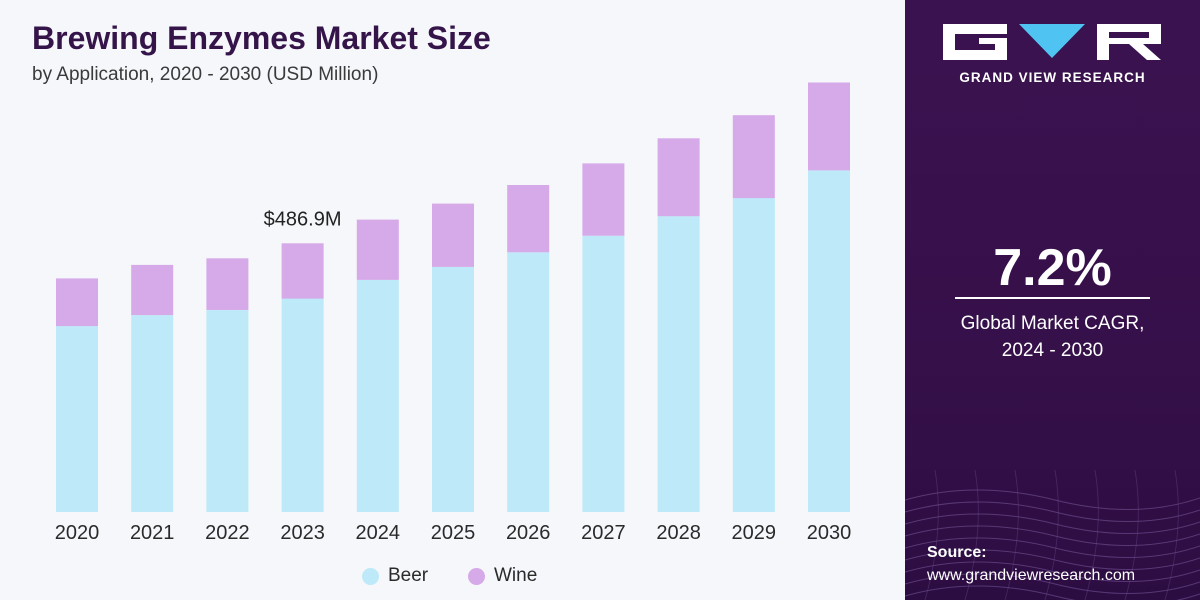  What do you see at coordinates (227, 411) in the screenshot?
I see `bar-beer-2022` at bounding box center [227, 411].